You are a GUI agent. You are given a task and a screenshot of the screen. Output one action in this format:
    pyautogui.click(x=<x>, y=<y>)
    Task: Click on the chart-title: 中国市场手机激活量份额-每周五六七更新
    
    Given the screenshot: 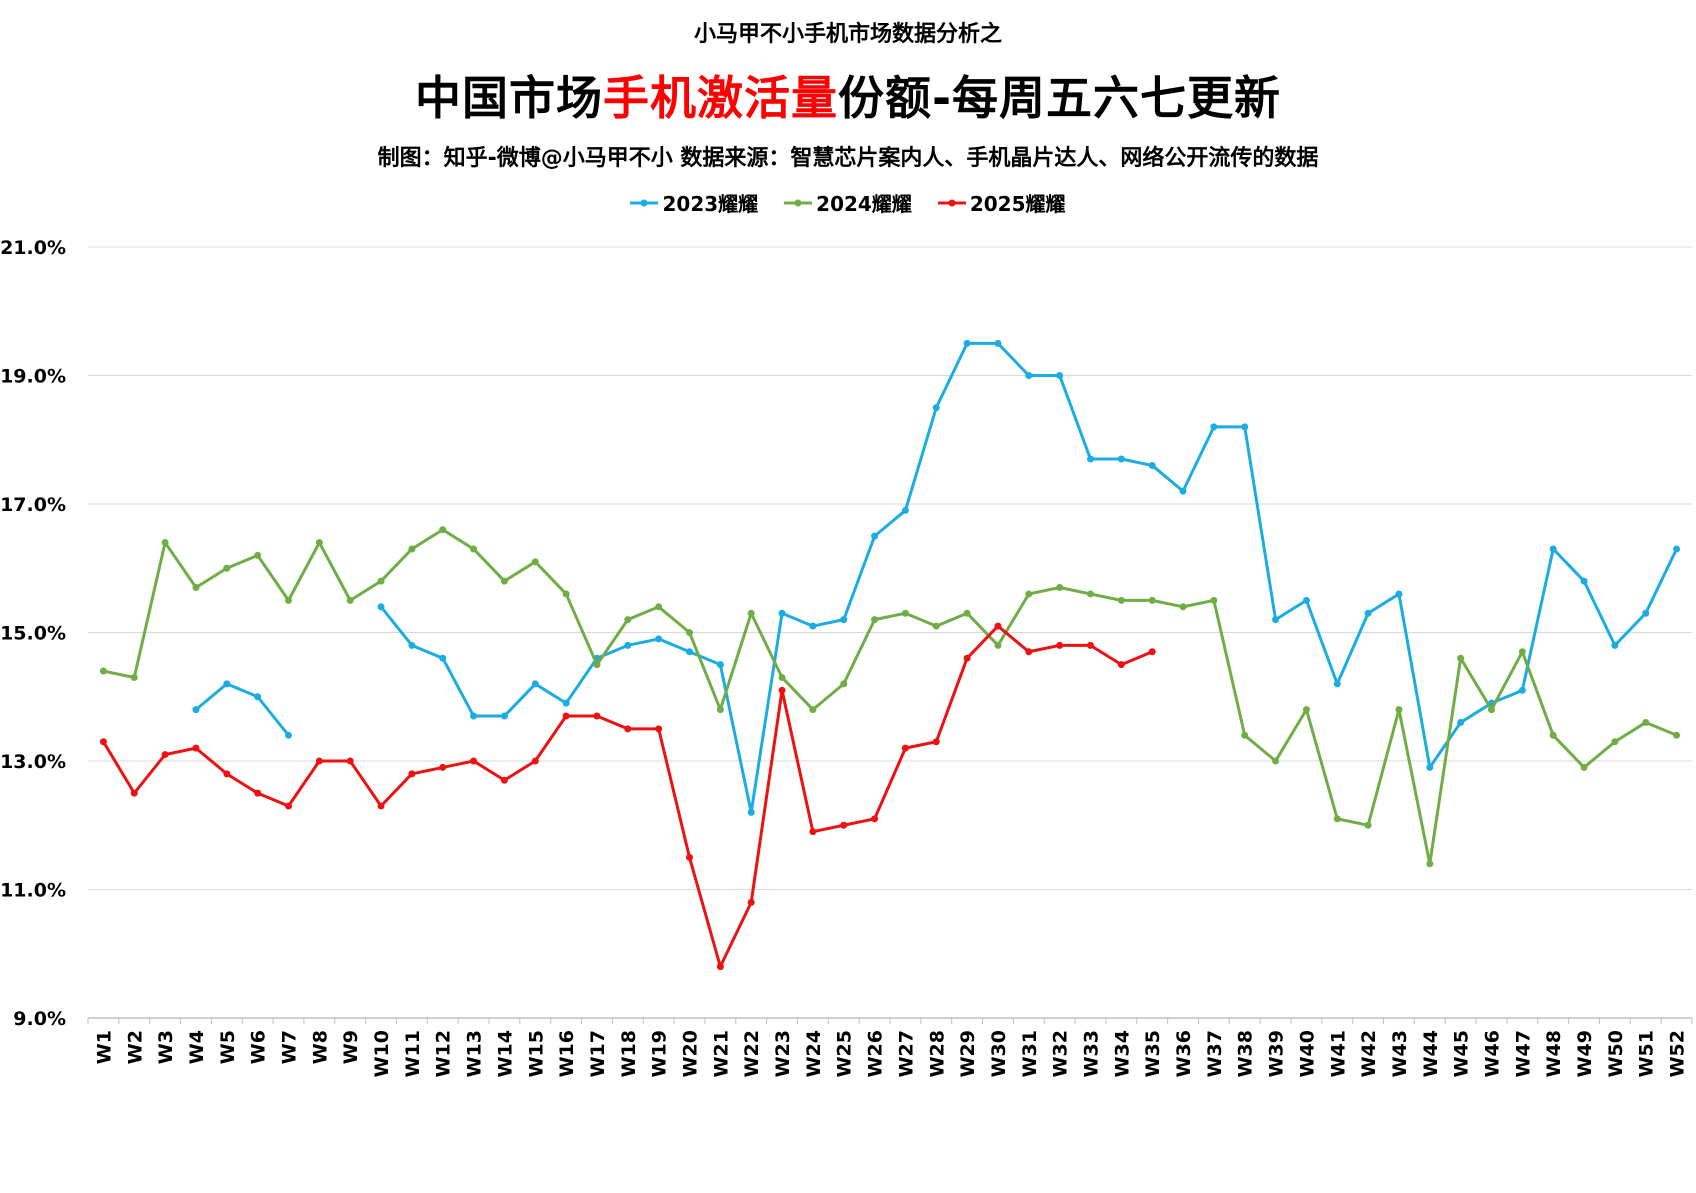 What is the action you would take?
    pyautogui.click(x=848, y=95)
    